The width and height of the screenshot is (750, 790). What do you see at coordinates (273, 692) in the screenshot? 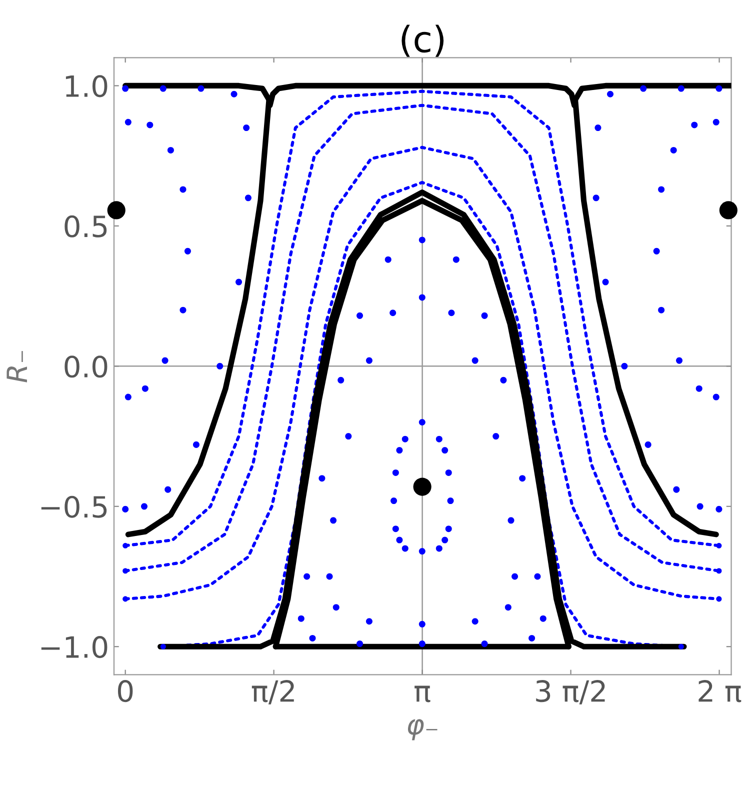
I see `x-tick-label: π/2` at bounding box center [273, 692].